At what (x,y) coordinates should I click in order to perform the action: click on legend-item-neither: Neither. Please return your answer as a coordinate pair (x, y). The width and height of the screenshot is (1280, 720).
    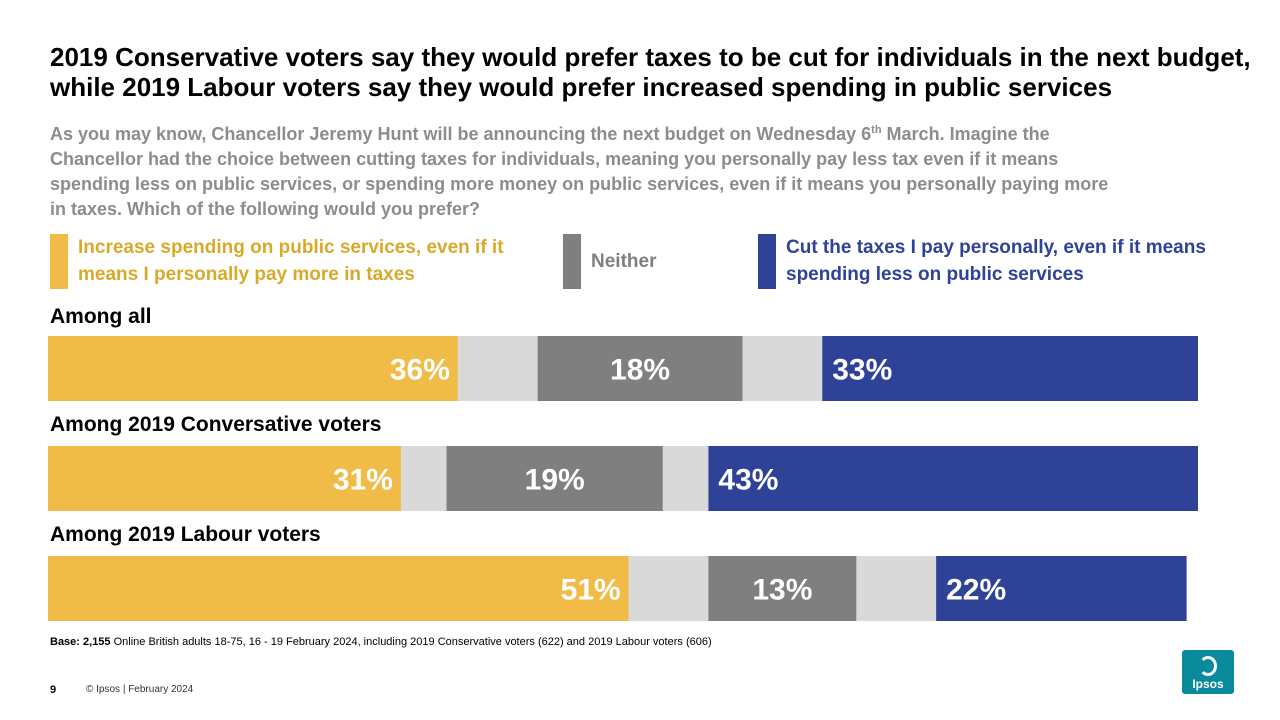
    Looking at the image, I should click on (609, 261).